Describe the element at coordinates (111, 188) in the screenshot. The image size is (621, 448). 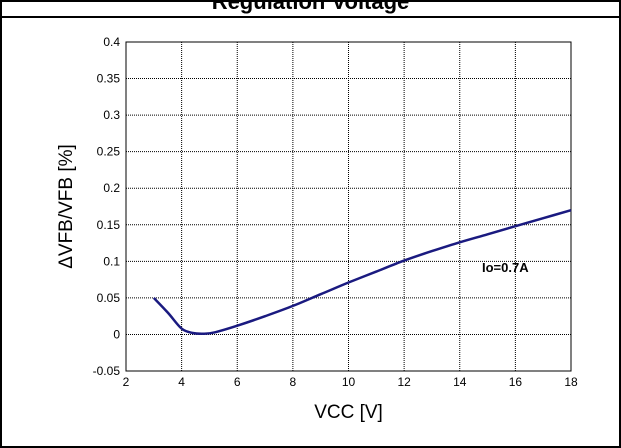
I see `y-tick-label: 0.2` at that location.